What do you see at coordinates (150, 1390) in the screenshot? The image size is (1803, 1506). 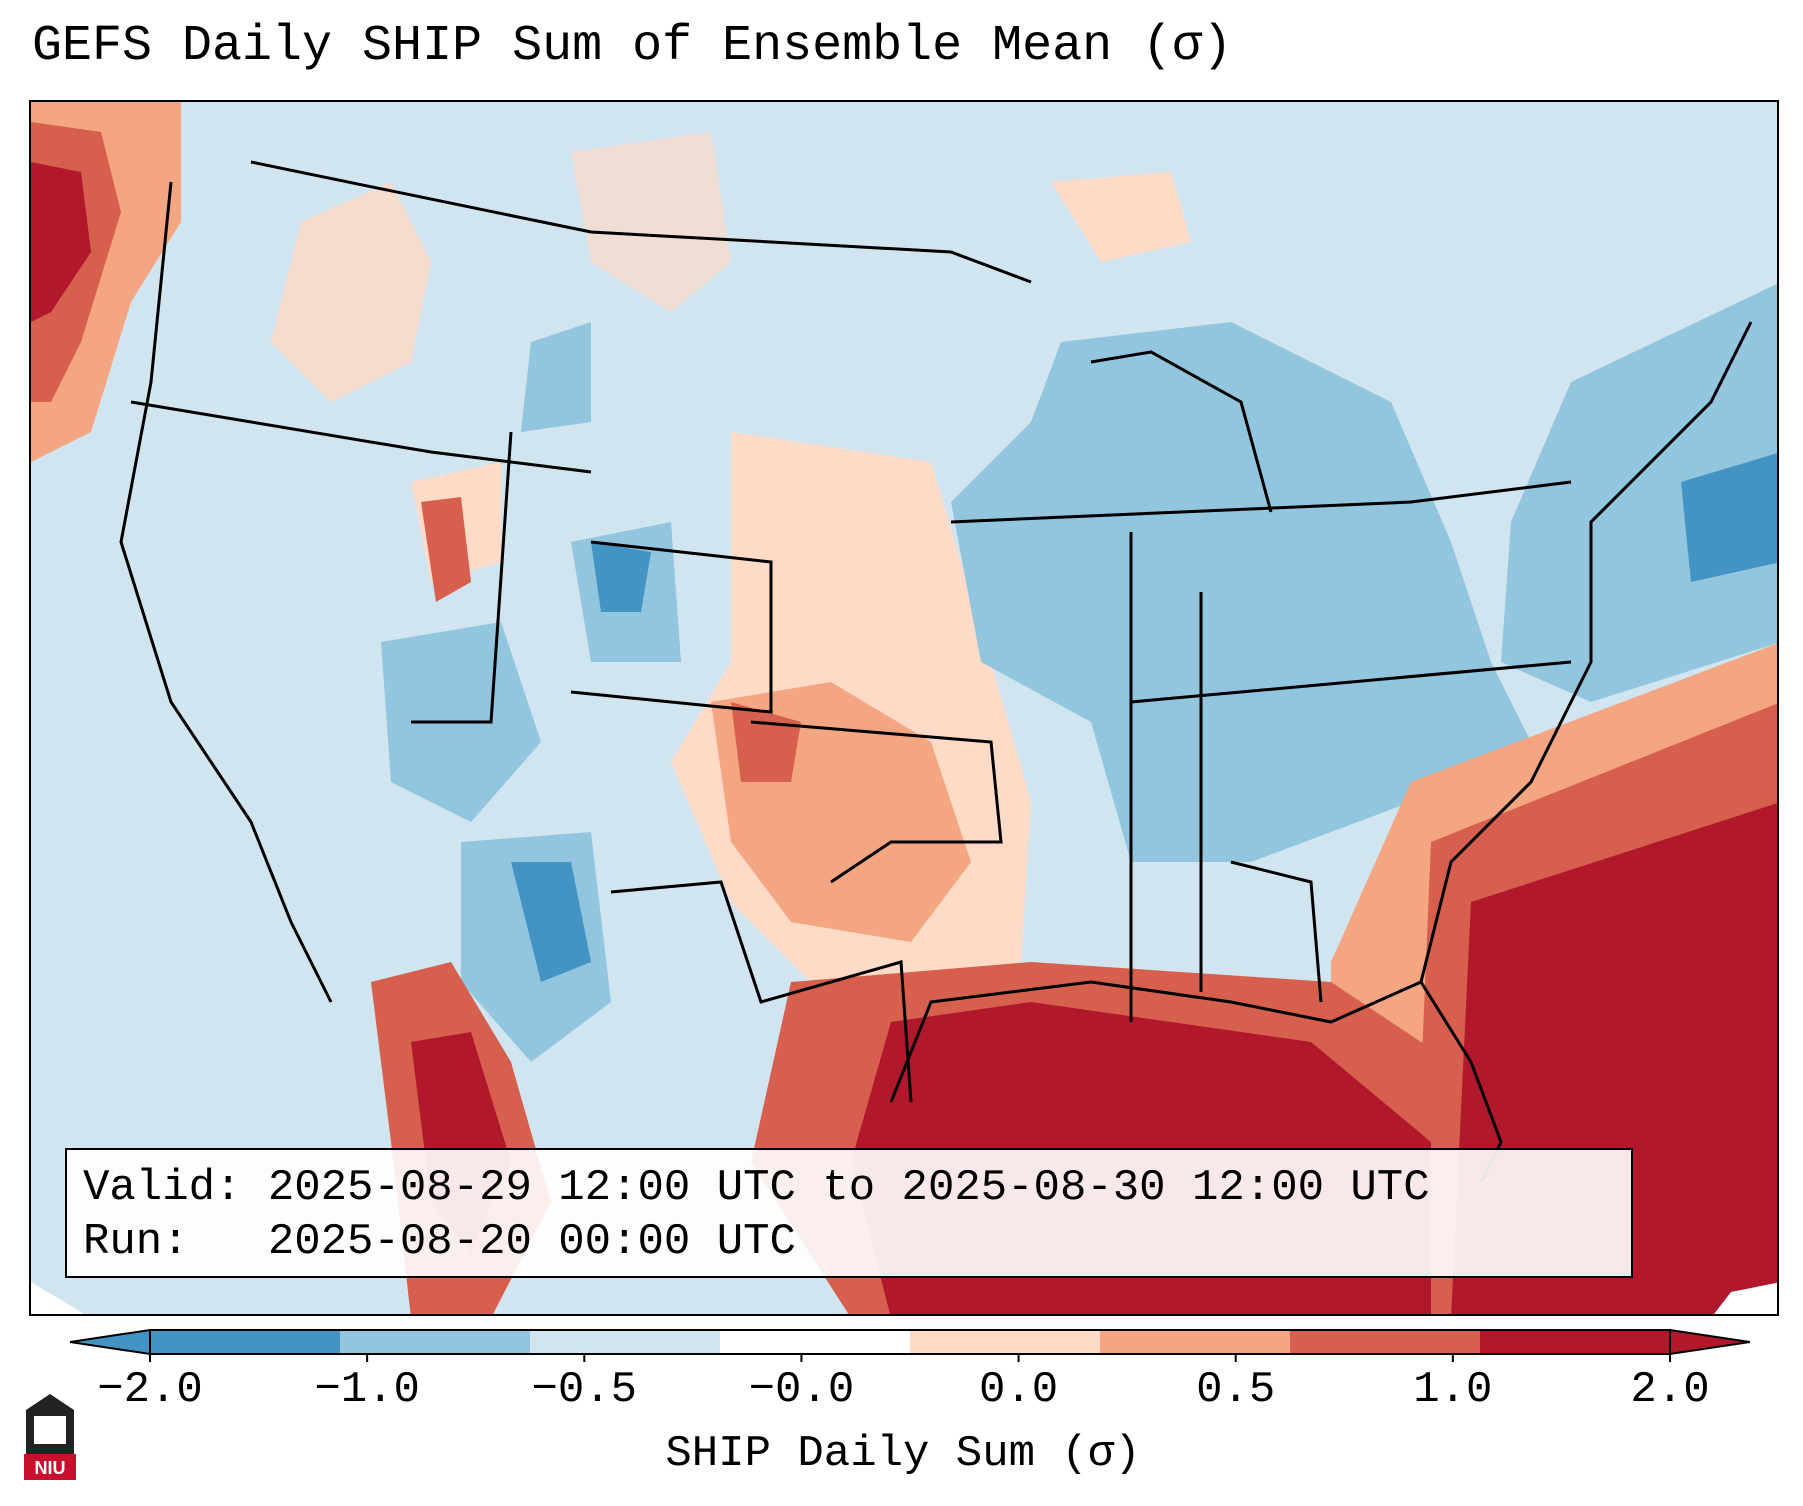 I see `colorbar-tick-label: −2.0` at bounding box center [150, 1390].